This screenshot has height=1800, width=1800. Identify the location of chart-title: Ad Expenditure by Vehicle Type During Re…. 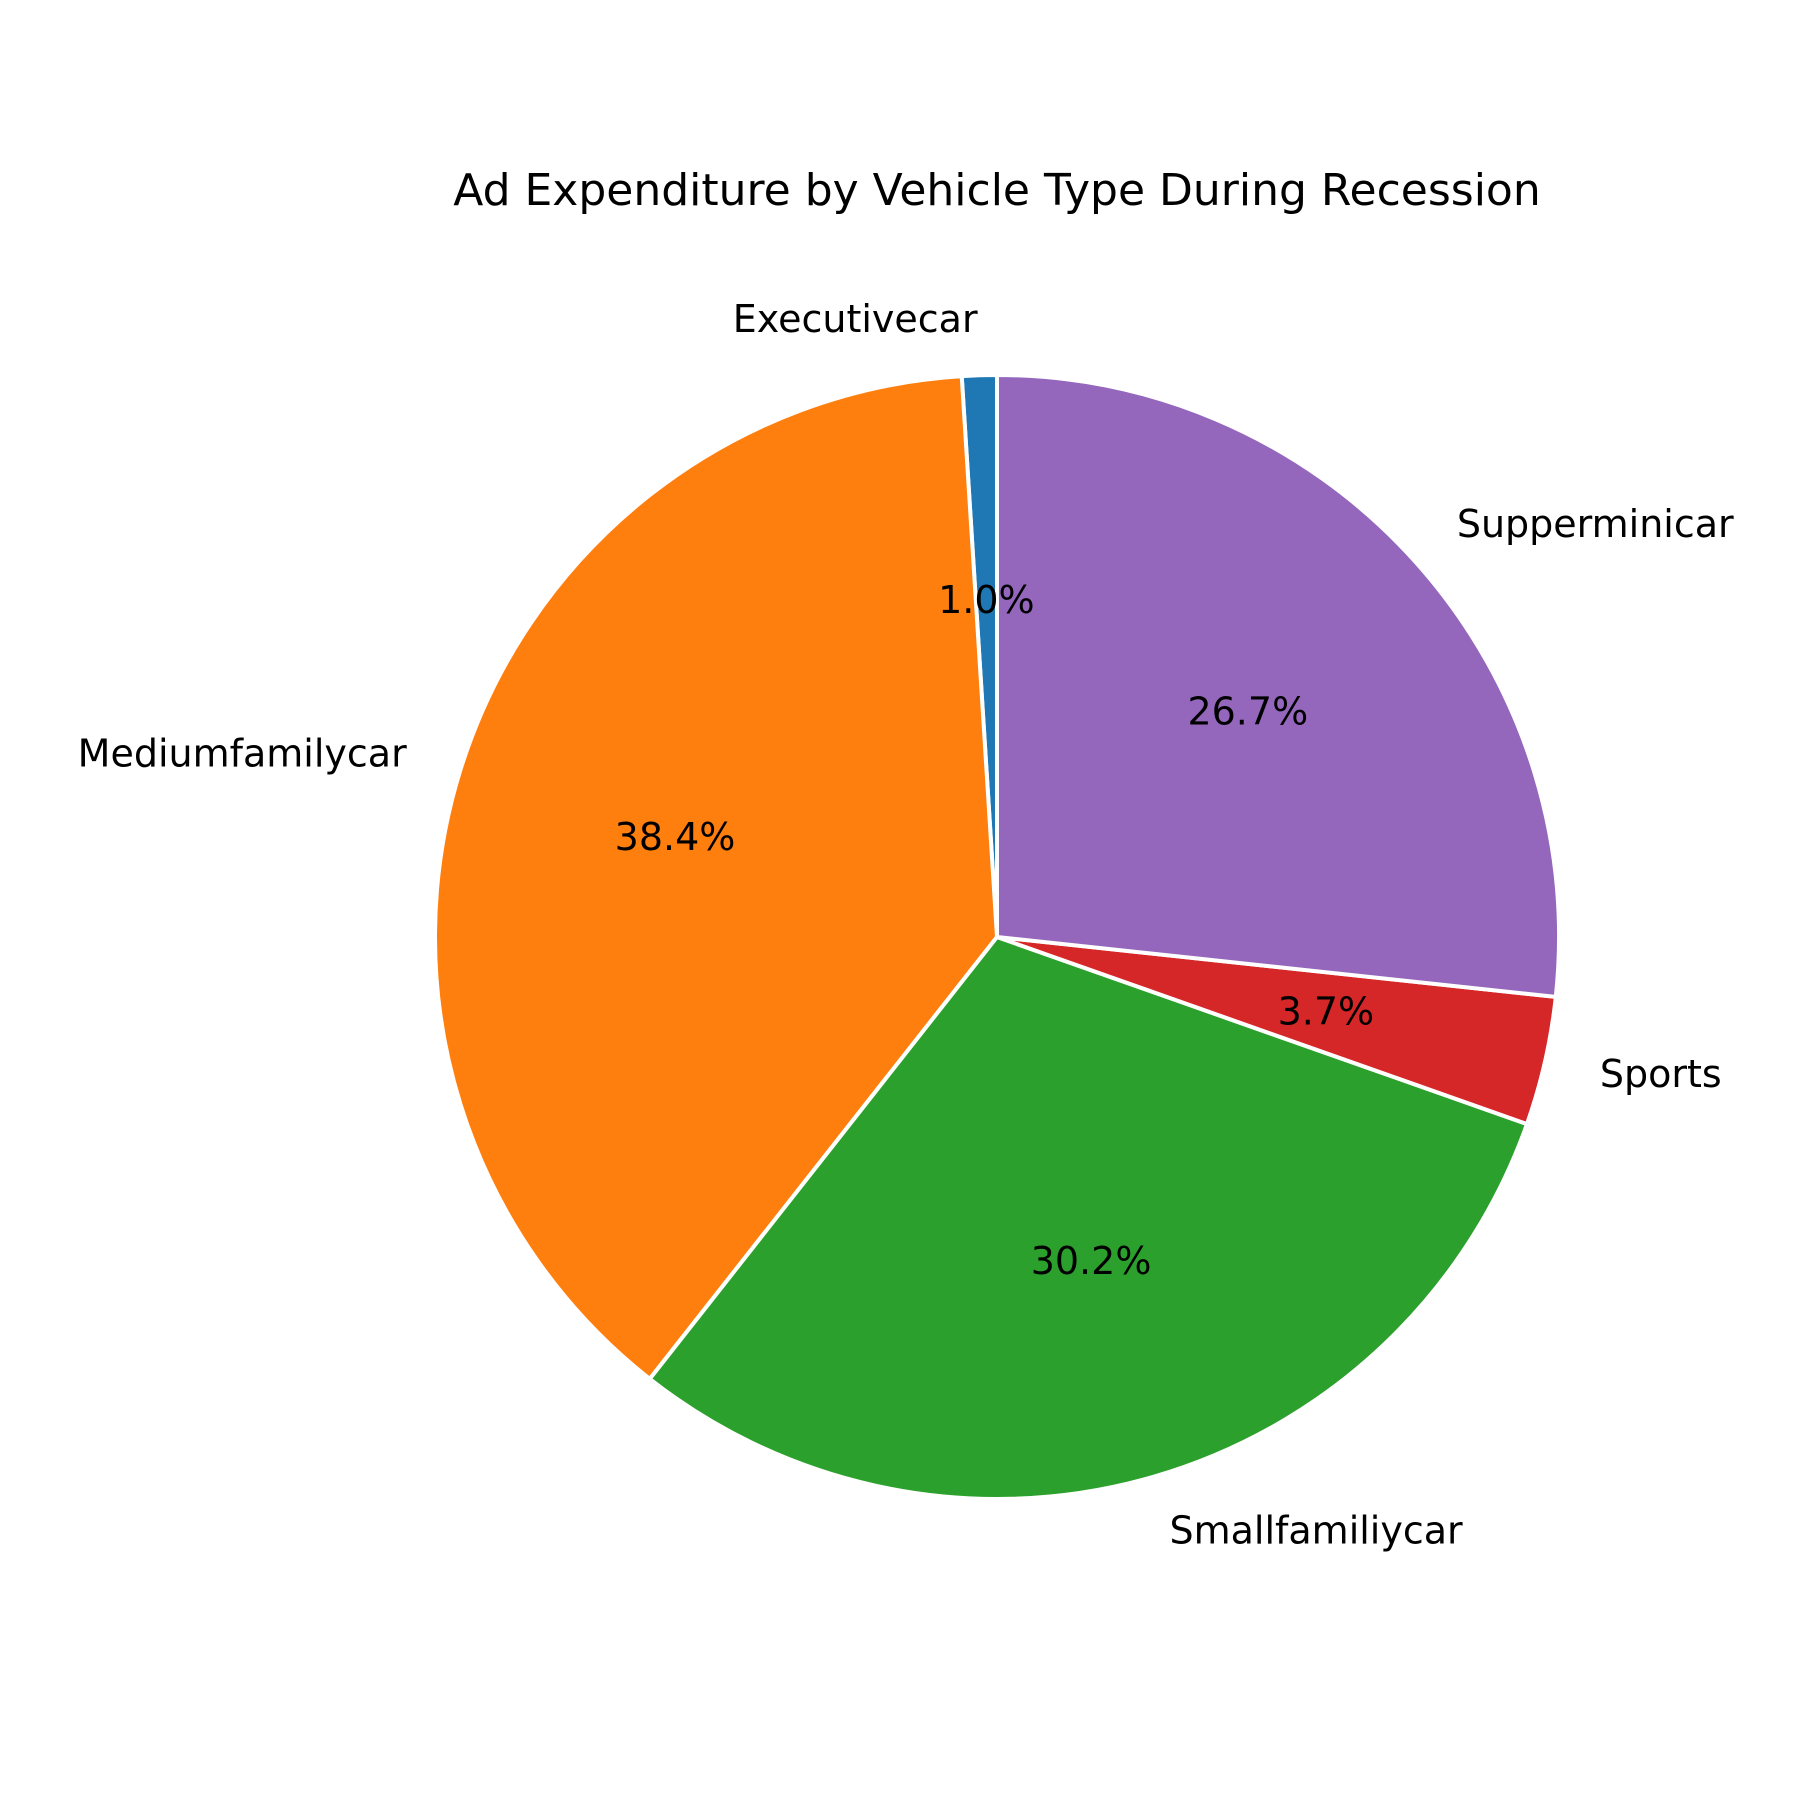
(996, 190).